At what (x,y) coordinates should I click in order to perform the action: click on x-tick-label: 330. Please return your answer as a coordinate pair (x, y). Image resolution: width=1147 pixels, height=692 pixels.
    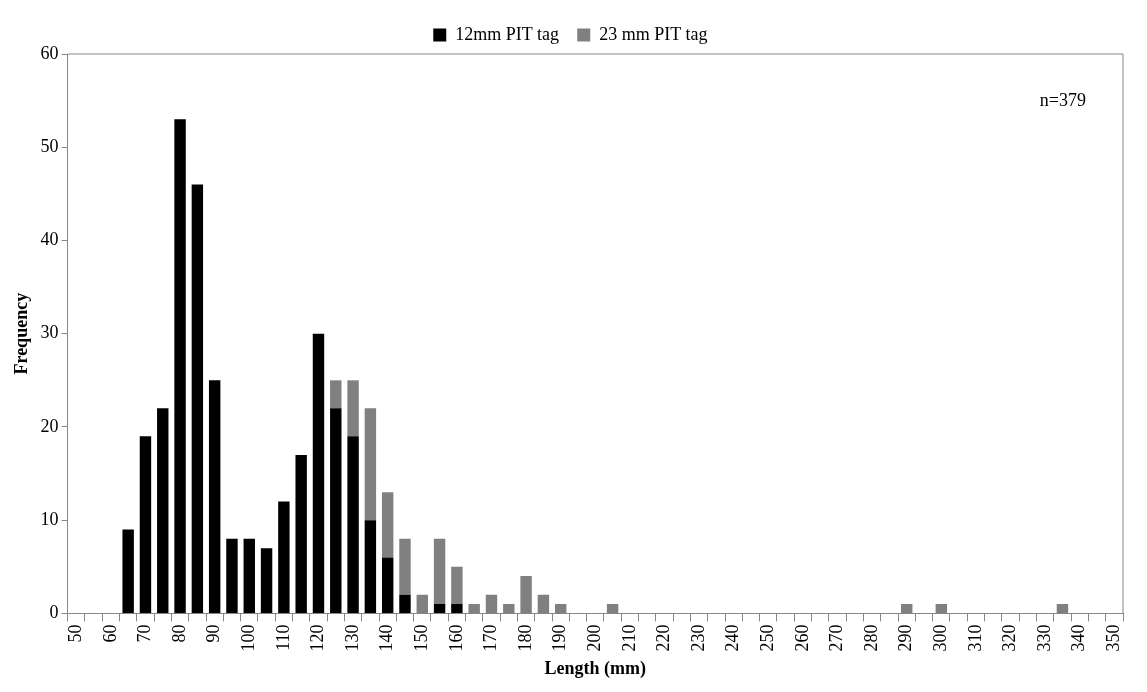
    Looking at the image, I should click on (1043, 638).